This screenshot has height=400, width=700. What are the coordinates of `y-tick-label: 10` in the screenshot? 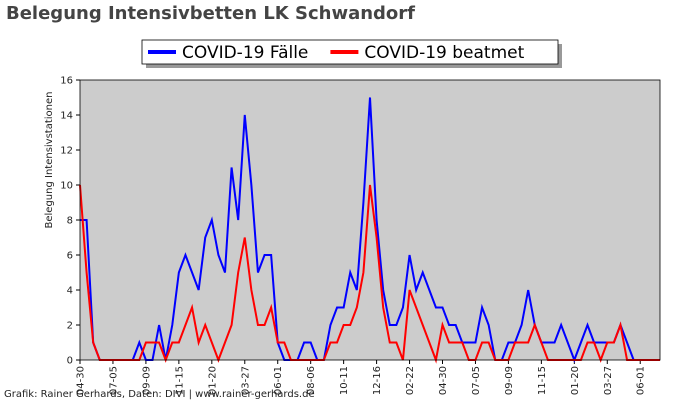 It's located at (66, 186).